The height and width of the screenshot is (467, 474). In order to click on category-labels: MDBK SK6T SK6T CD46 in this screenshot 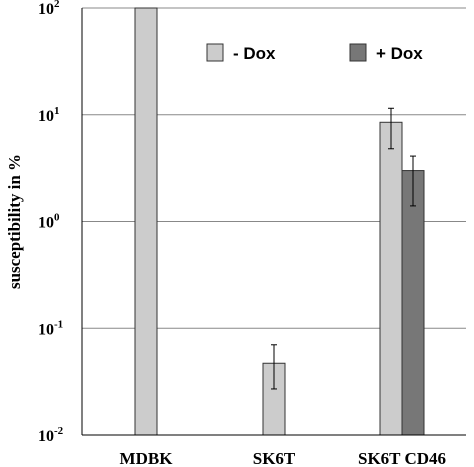, I will do `click(283, 458)`.